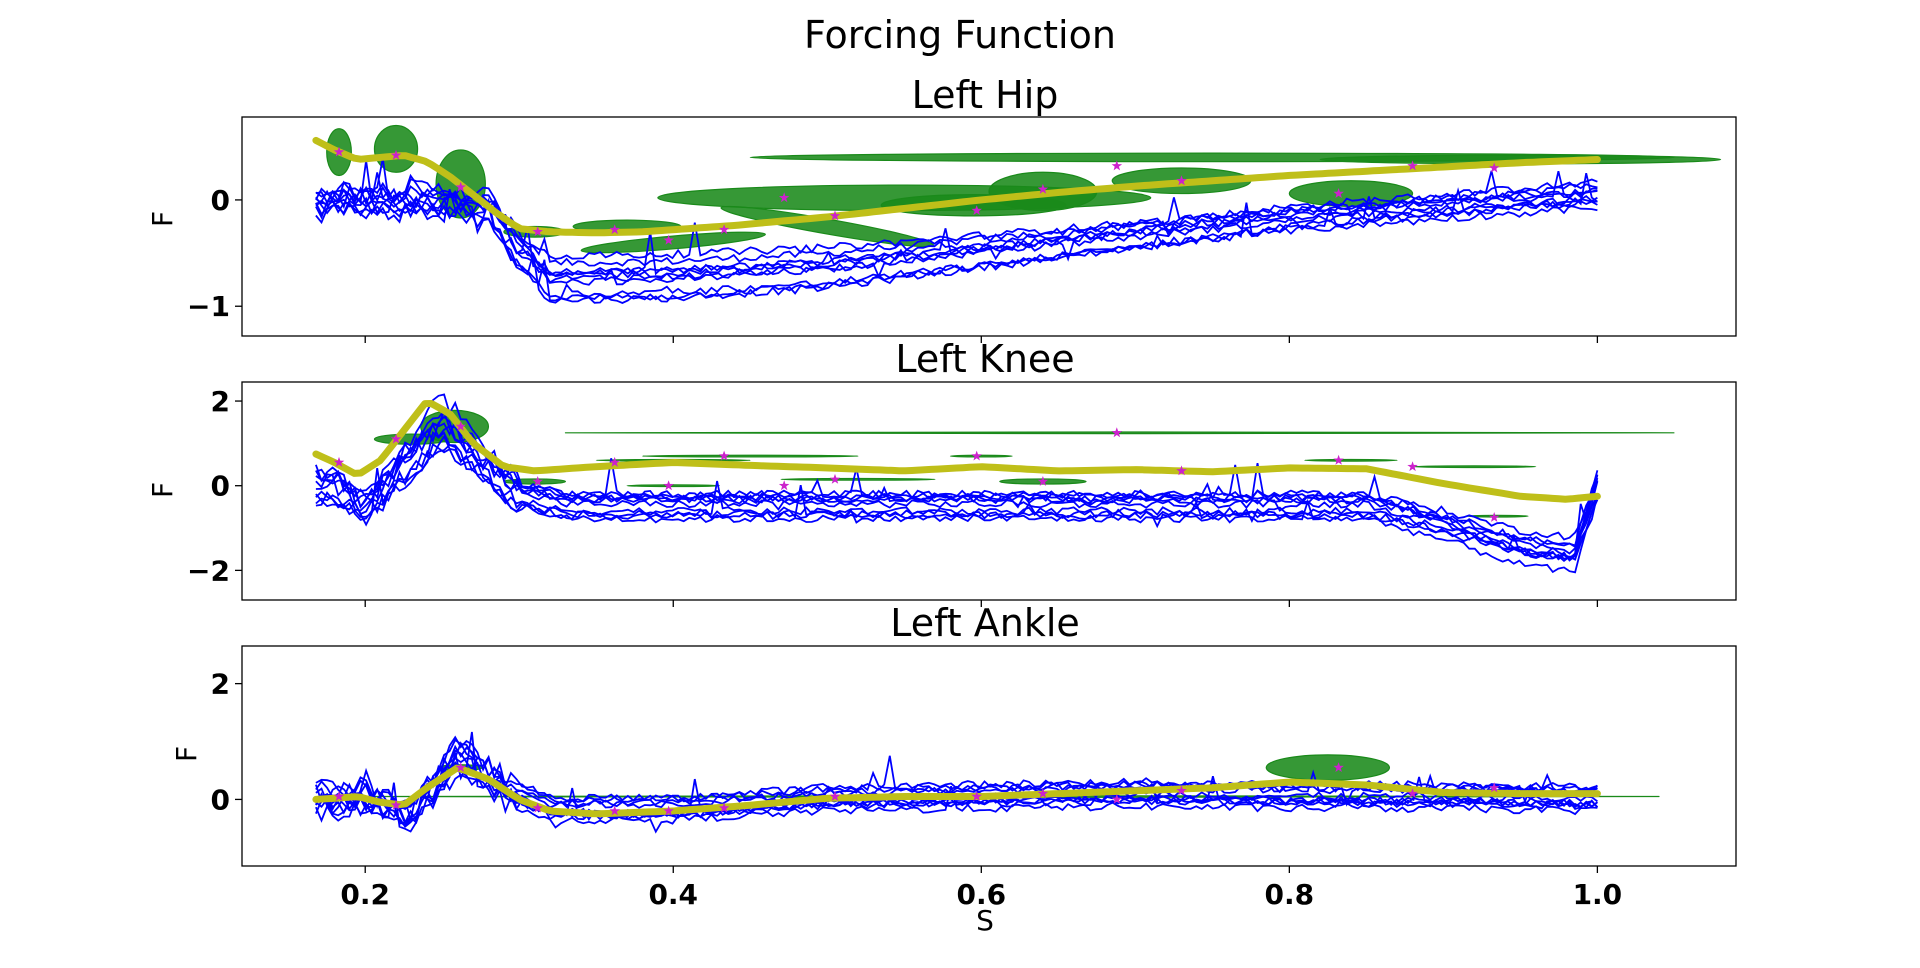 The image size is (1920, 968). What do you see at coordinates (984, 359) in the screenshot?
I see `panel-title: Left Knee` at bounding box center [984, 359].